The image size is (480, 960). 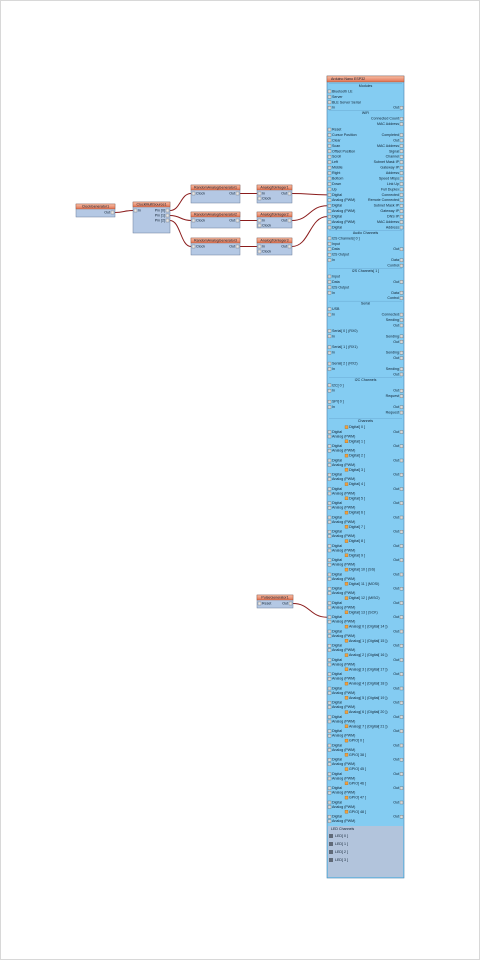 I want to click on board-pin-label: Completed, so click(x=390, y=135).